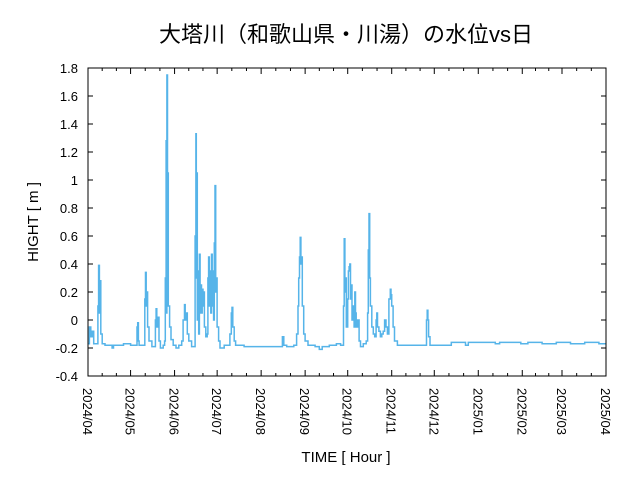 The width and height of the screenshot is (640, 485). What do you see at coordinates (346, 34) in the screenshot?
I see `chart-title: 大塔川（和歌山県・川湯）の水位vs日` at bounding box center [346, 34].